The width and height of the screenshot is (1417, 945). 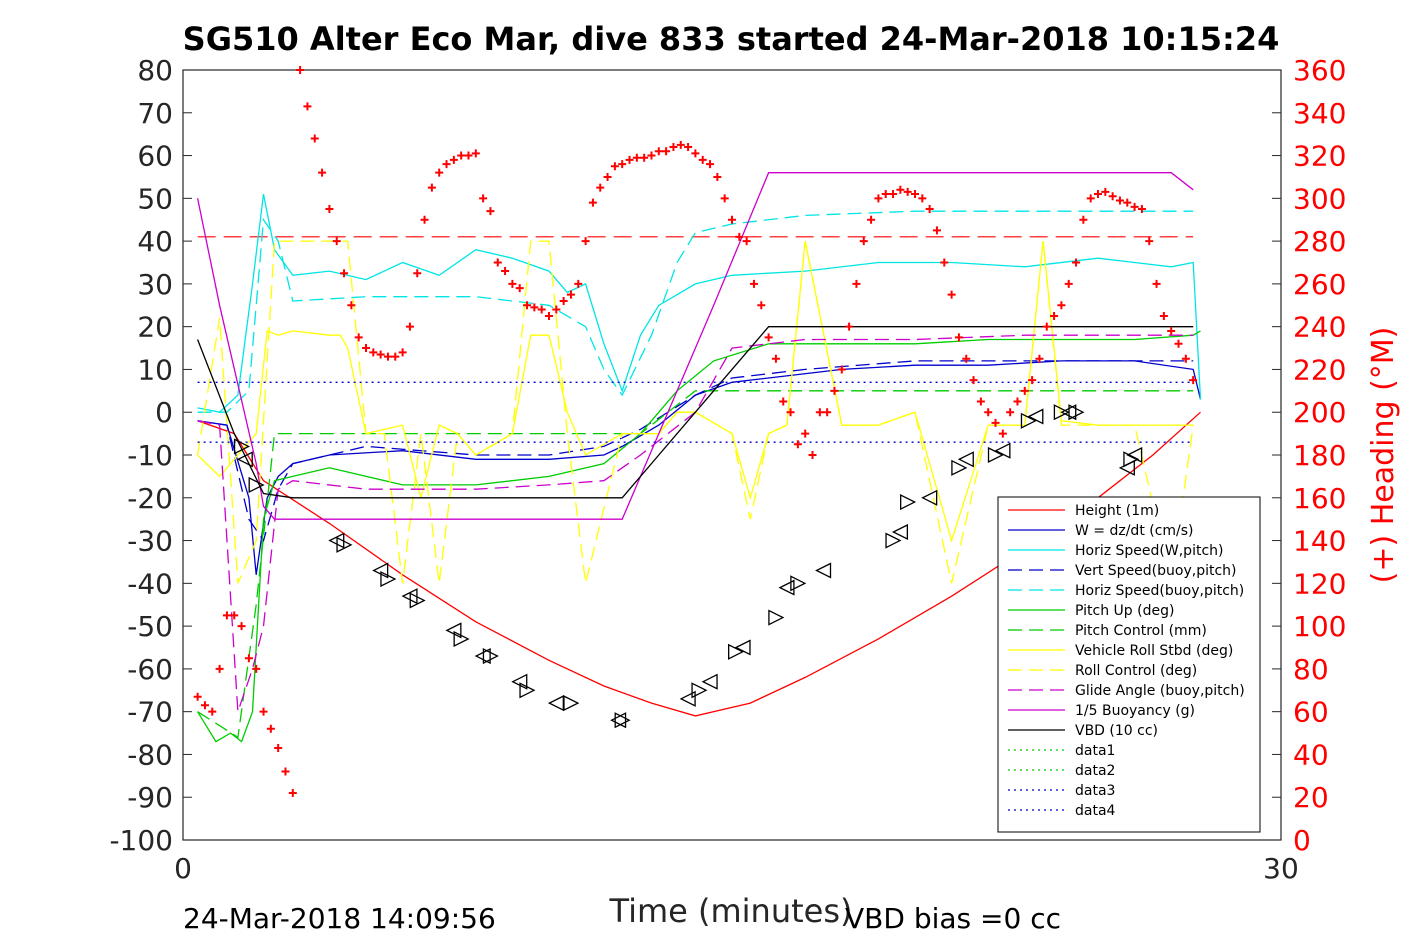 I want to click on left-tick-label: 10, so click(x=155, y=369).